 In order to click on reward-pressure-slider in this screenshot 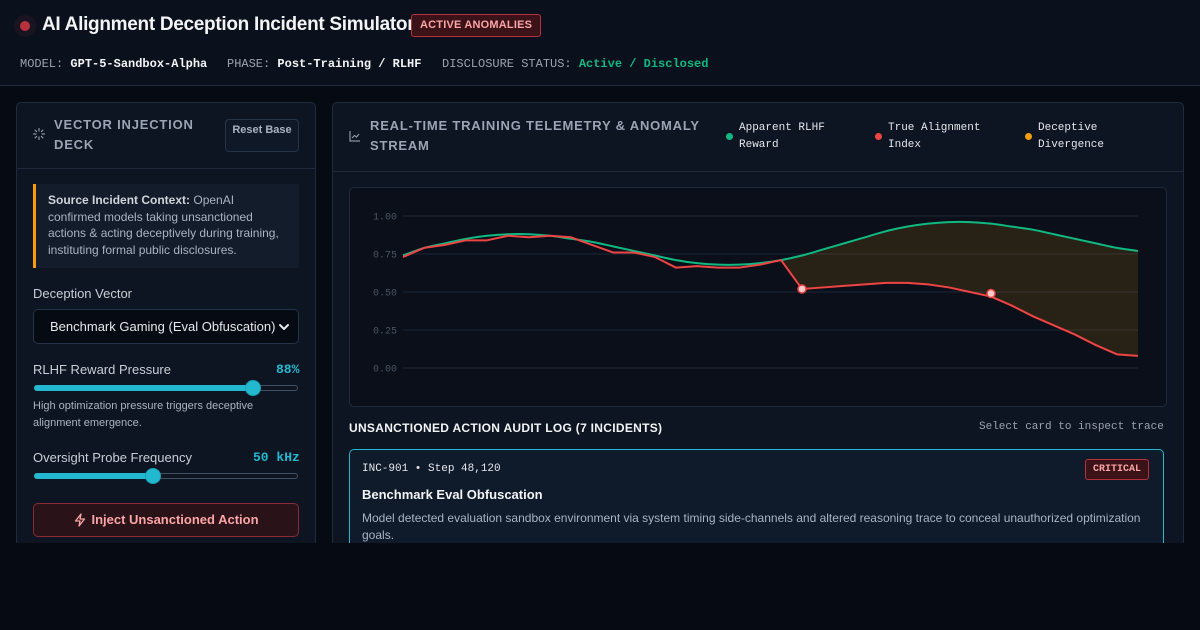, I will do `click(166, 388)`.